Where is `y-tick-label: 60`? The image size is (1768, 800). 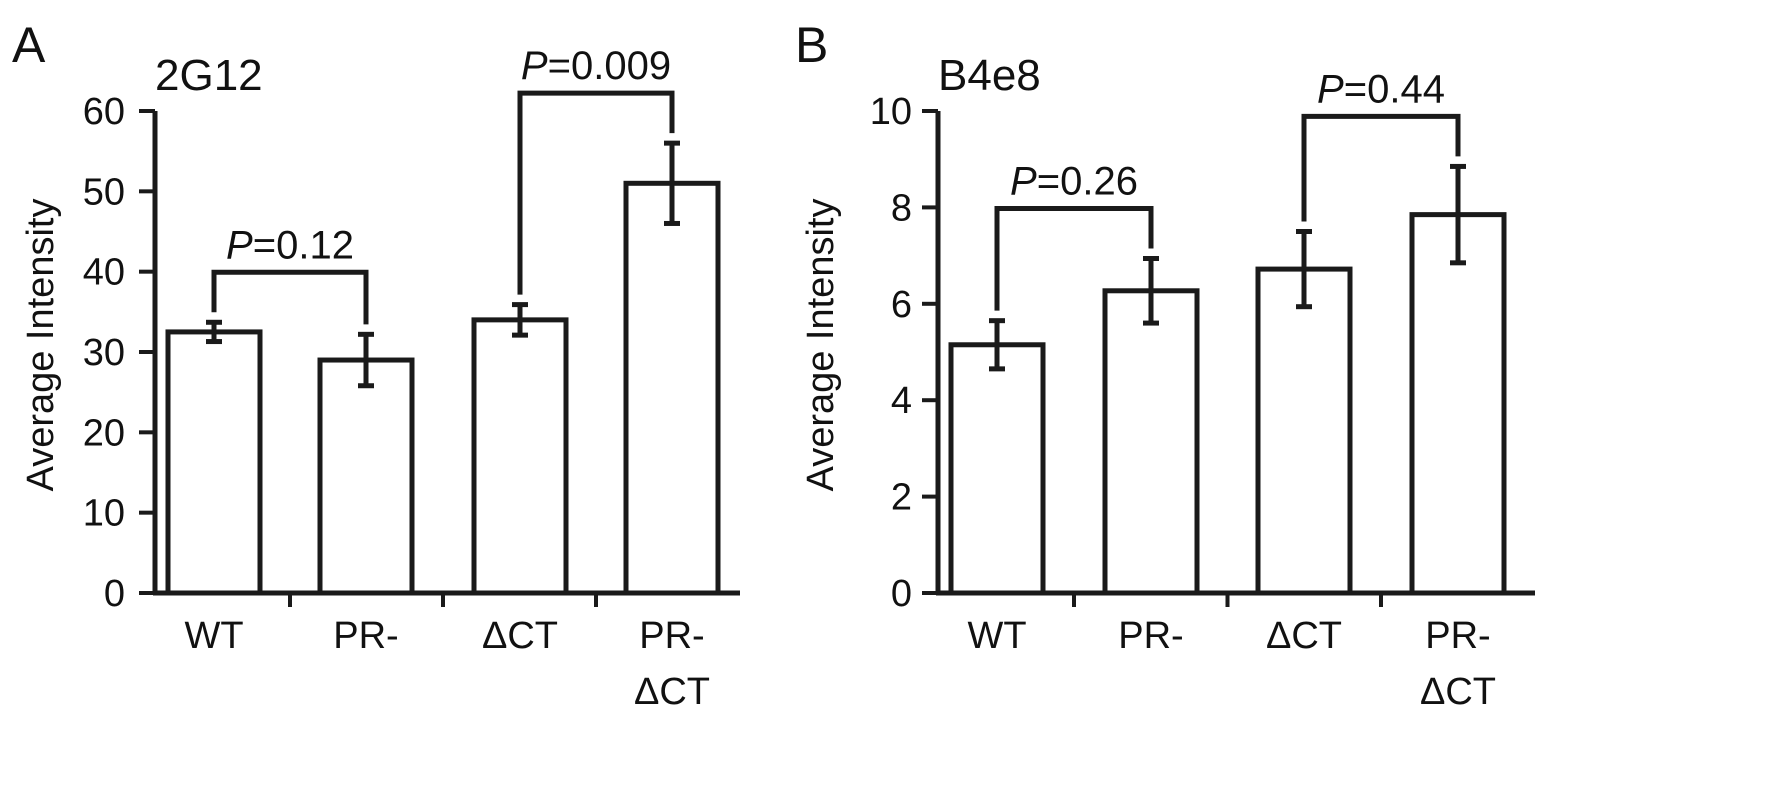
y-tick-label: 60 is located at coordinates (104, 112).